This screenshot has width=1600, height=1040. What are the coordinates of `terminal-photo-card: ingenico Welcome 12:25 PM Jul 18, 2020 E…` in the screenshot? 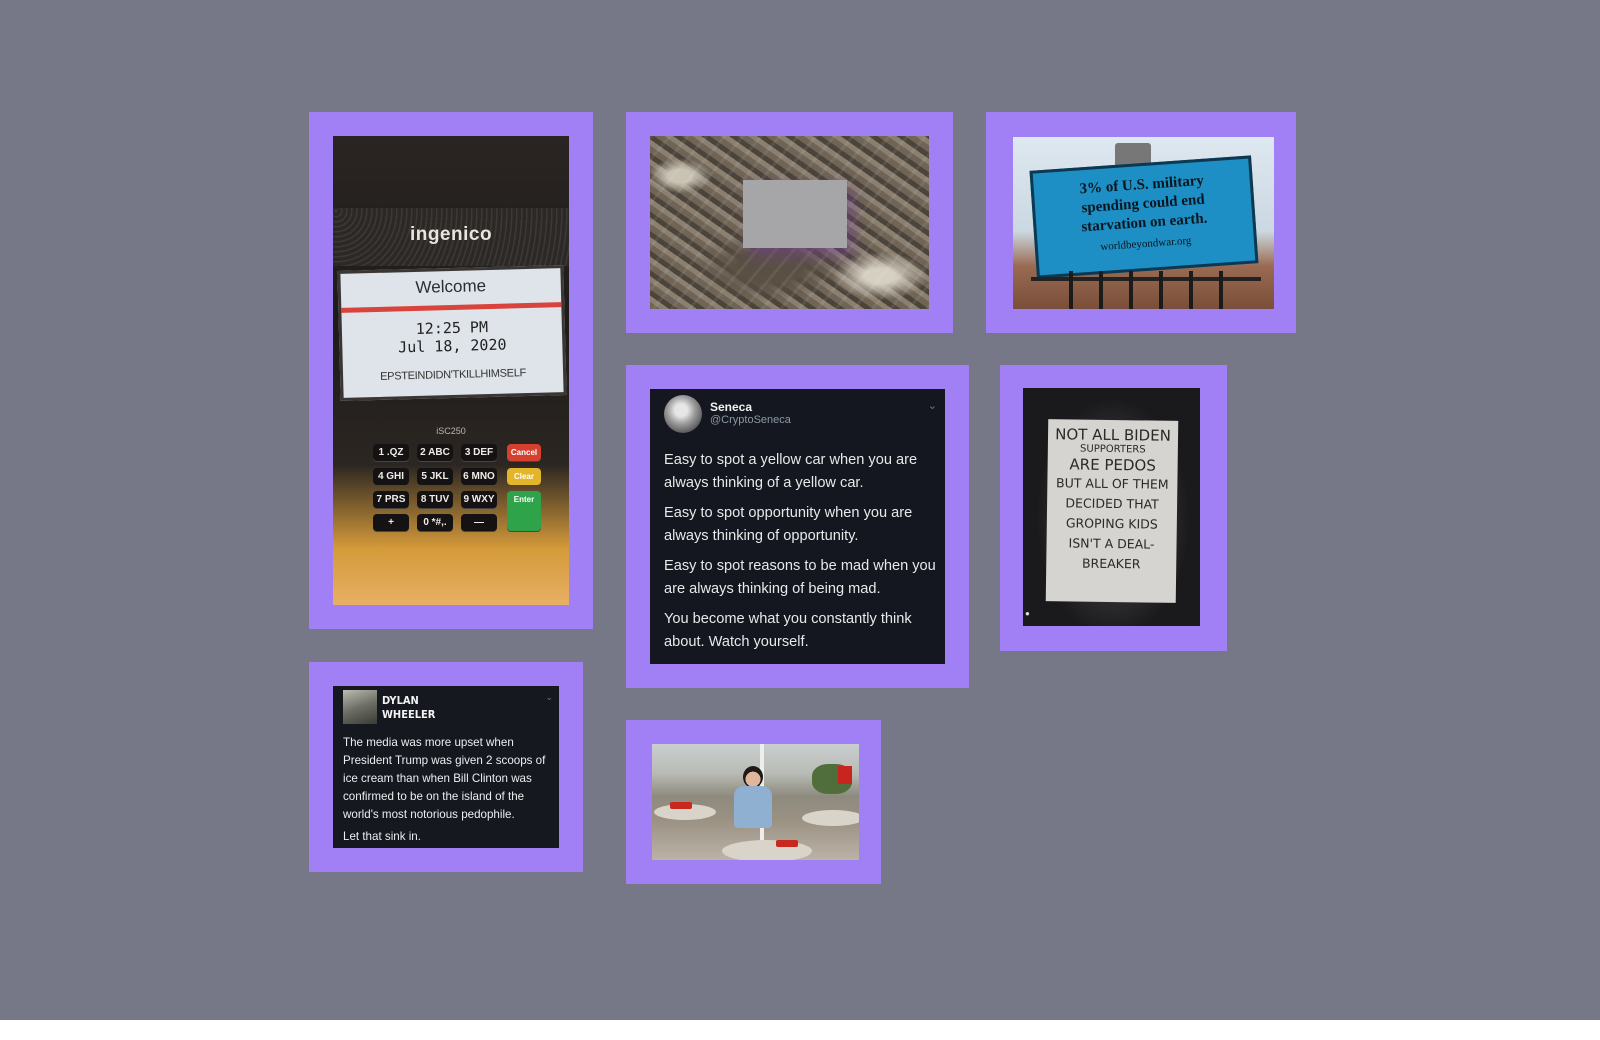 It's located at (451, 370).